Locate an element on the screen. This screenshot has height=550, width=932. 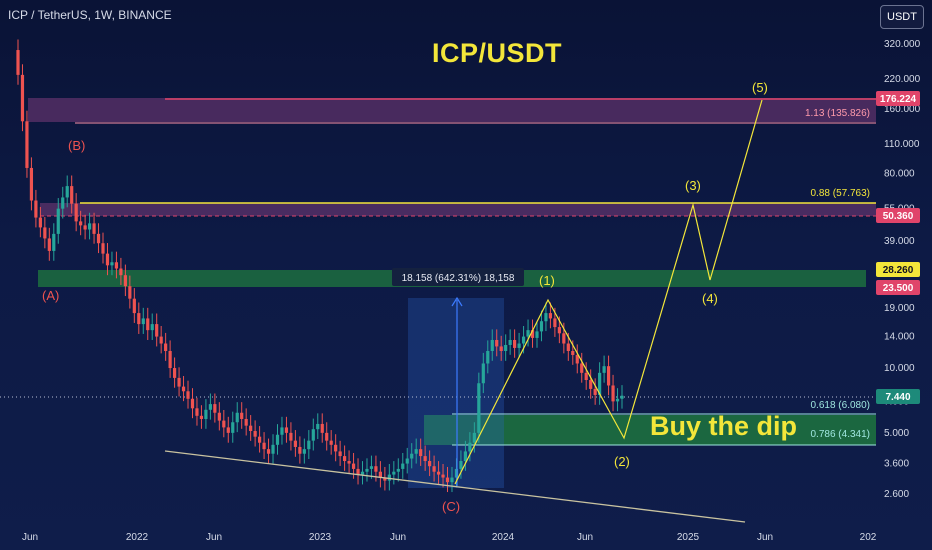
badge-23-bg is located at coordinates (898, 287).